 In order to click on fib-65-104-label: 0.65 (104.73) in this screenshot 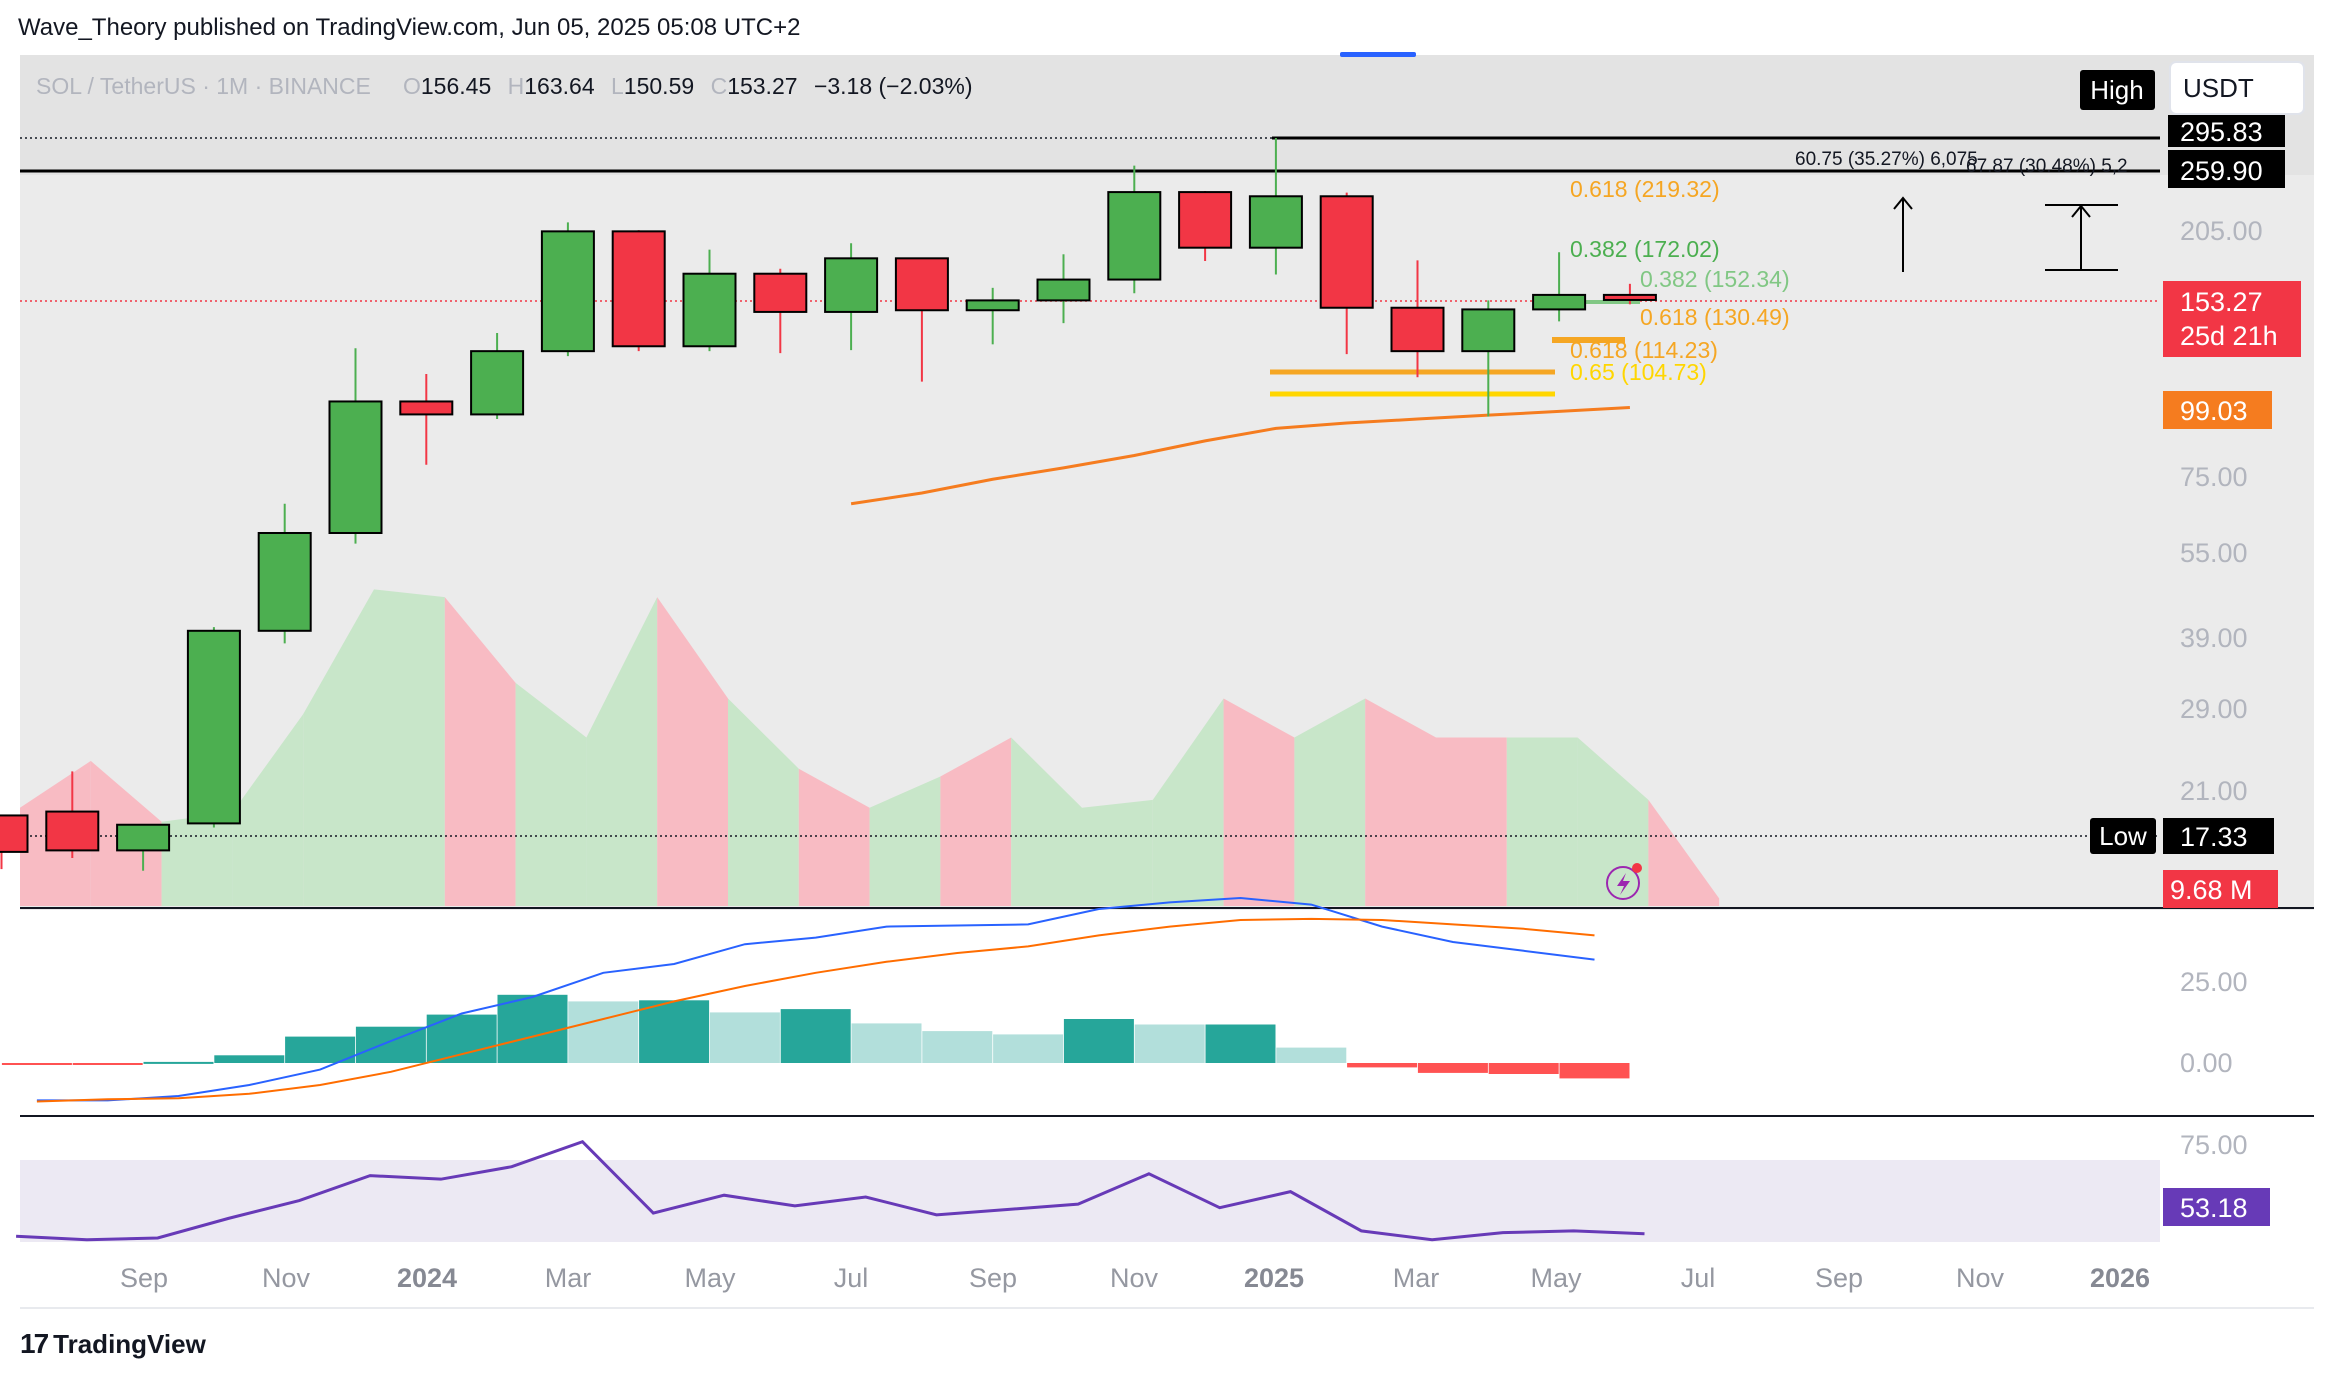, I will do `click(1638, 372)`.